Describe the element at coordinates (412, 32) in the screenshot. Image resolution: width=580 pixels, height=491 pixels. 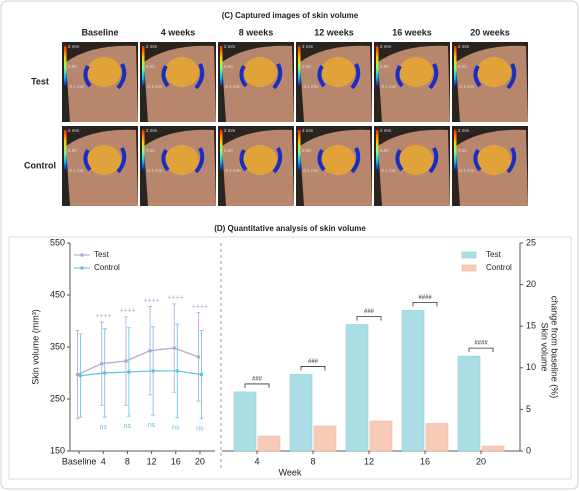
I see `column-header: 16 weeks` at that location.